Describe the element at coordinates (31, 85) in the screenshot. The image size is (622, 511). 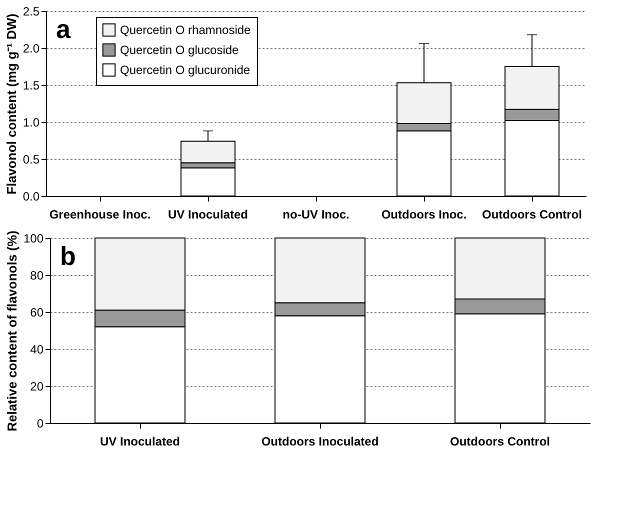
I see `y-tick-label: 1.5` at that location.